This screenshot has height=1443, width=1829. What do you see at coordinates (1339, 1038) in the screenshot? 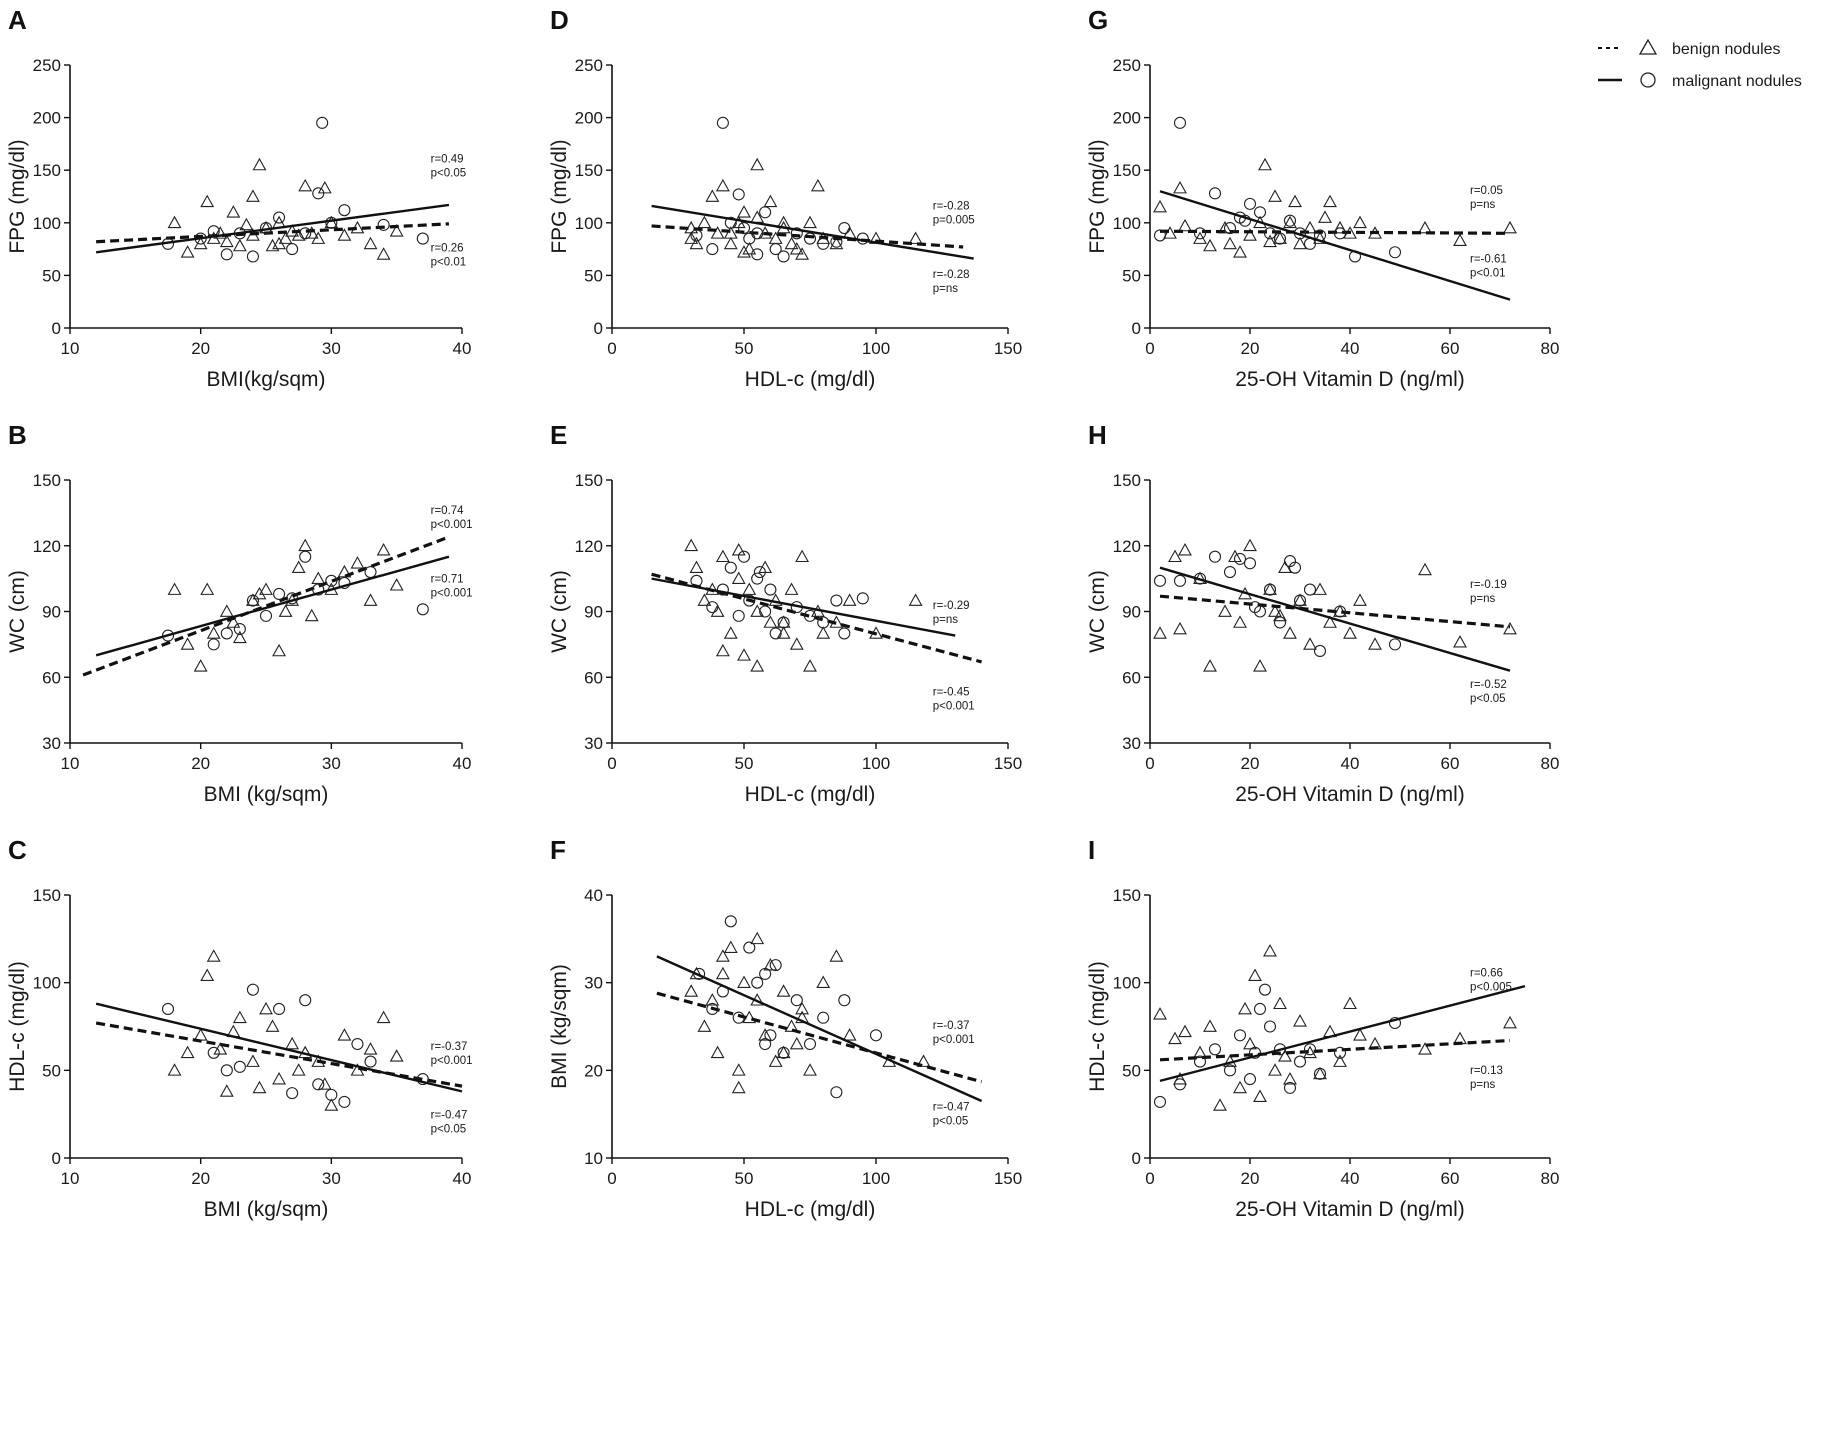
I see `series-malignant: r=0.66 p<0.005` at bounding box center [1339, 1038].